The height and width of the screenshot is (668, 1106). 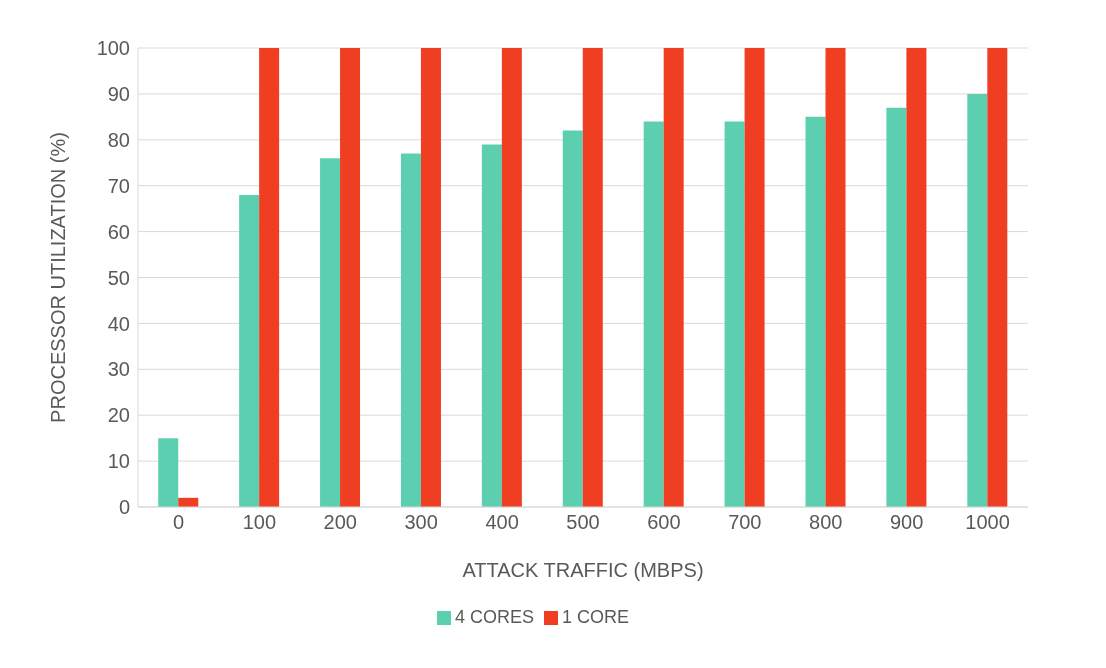 I want to click on x-tick-label: 900, so click(x=906, y=522).